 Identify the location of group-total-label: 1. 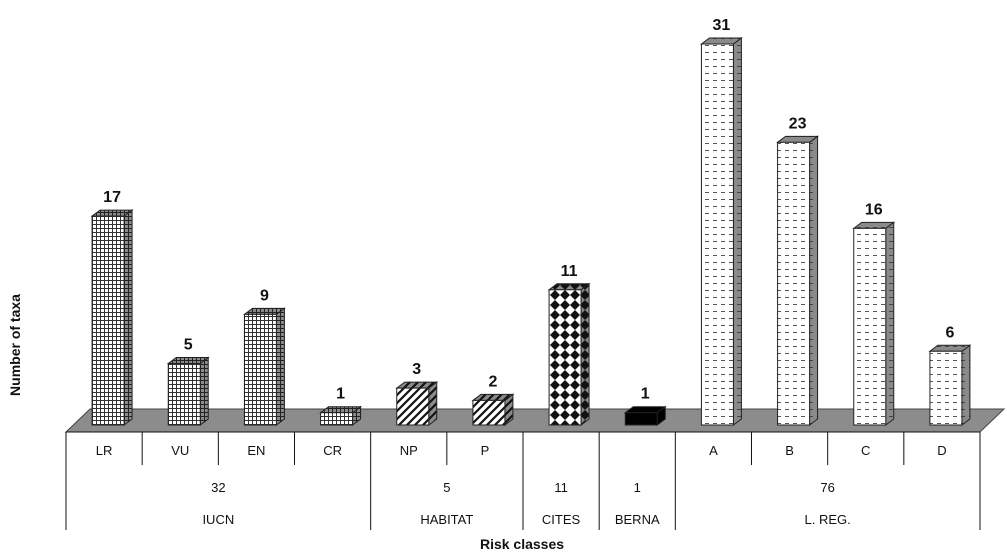
(637, 487).